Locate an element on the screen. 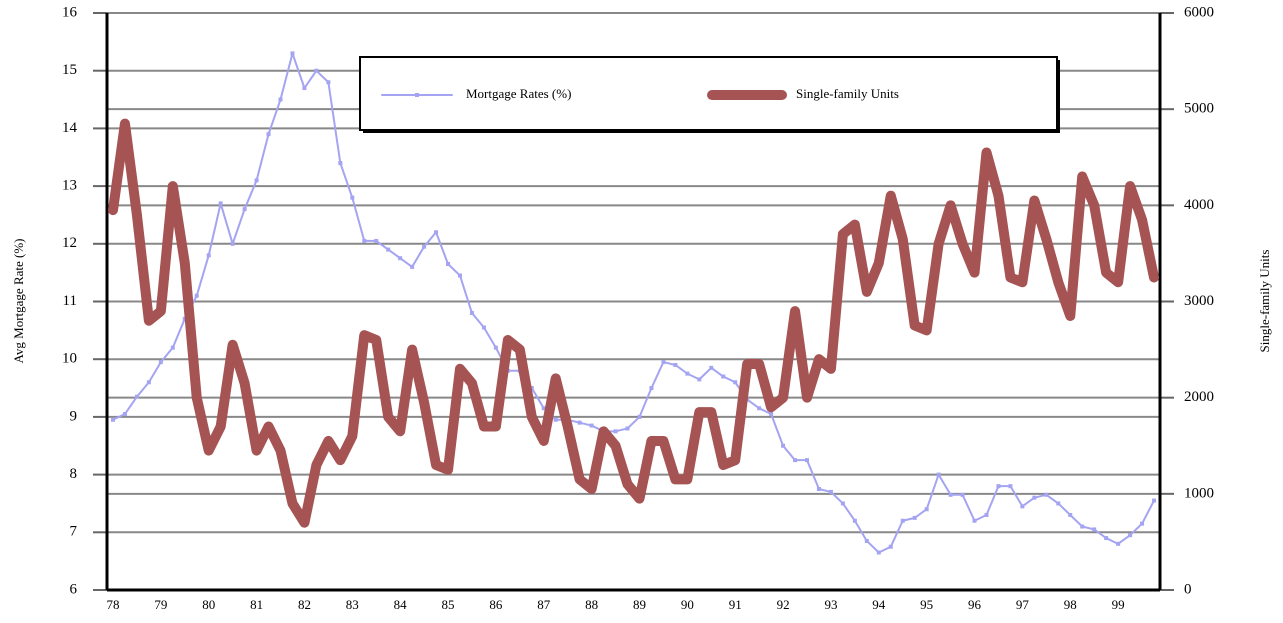 The width and height of the screenshot is (1283, 623). x-tick-label: 98 is located at coordinates (1070, 604).